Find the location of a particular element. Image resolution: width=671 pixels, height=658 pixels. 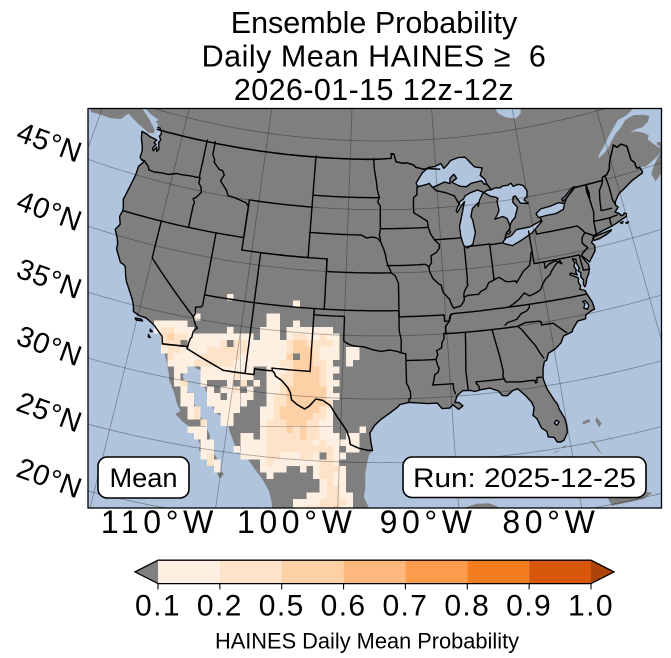

svg-text: 0.9 is located at coordinates (529, 606).